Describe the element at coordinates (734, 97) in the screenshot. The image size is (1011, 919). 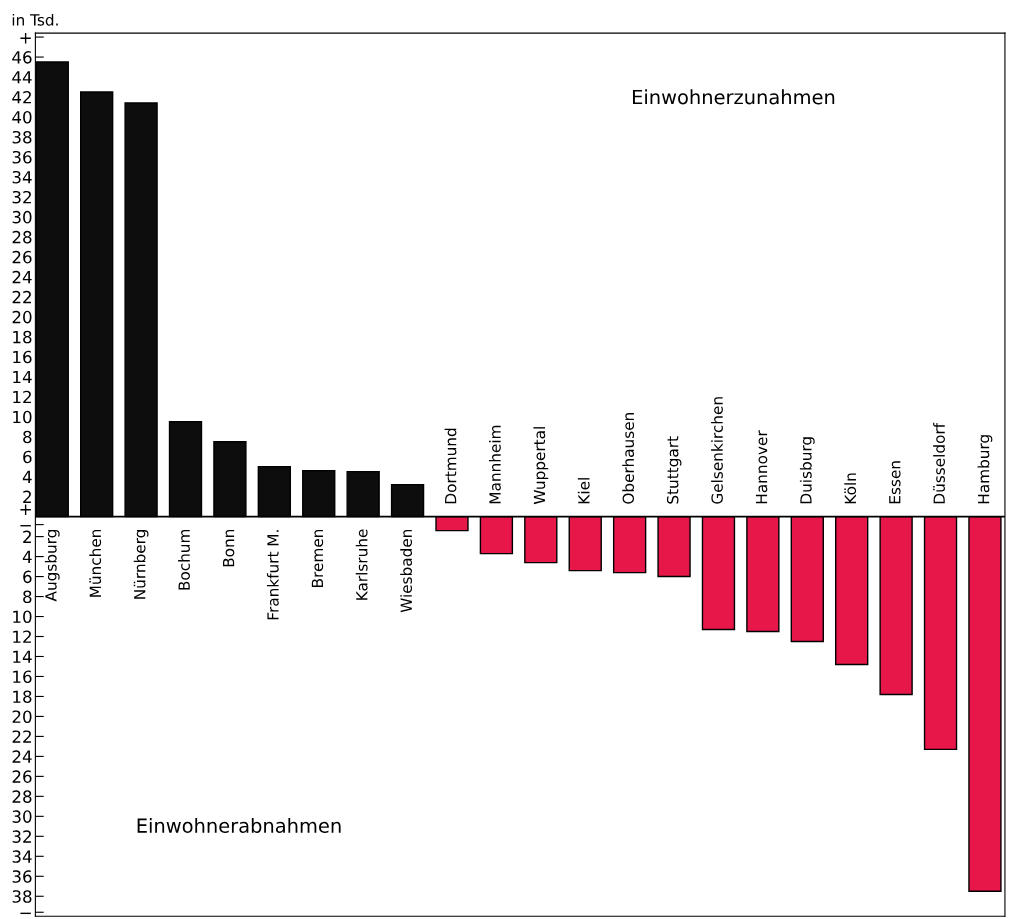
I see `annotation: Einwohnerzunahmen` at that location.